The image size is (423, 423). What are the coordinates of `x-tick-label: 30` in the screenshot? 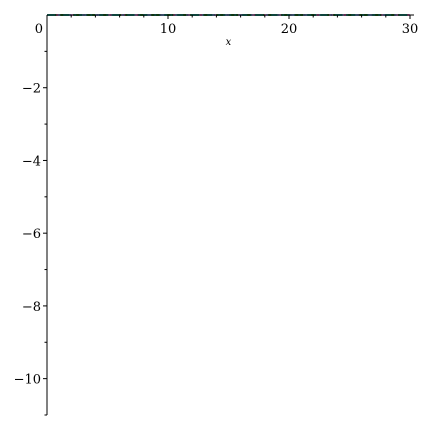 It's located at (410, 29).